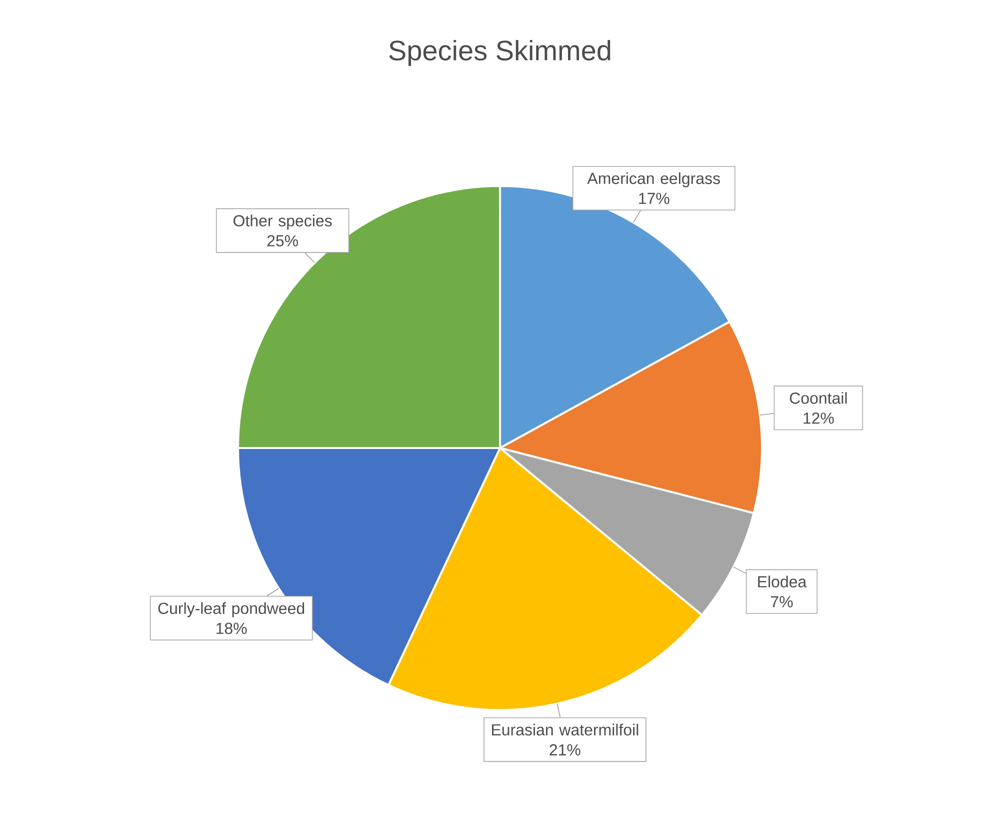 Image resolution: width=1000 pixels, height=833 pixels. I want to click on chart-title: Species Skimmed, so click(499, 53).